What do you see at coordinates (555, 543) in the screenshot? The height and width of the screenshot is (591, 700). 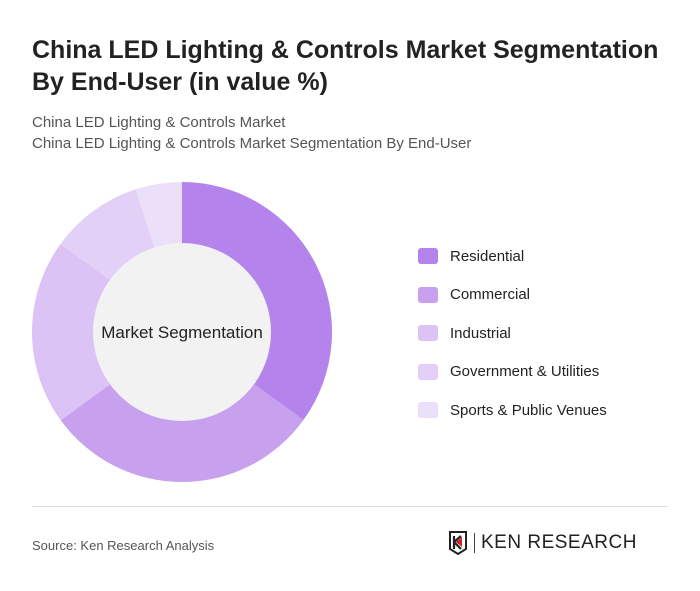 I see `logo-text: KEN RESEARCH` at bounding box center [555, 543].